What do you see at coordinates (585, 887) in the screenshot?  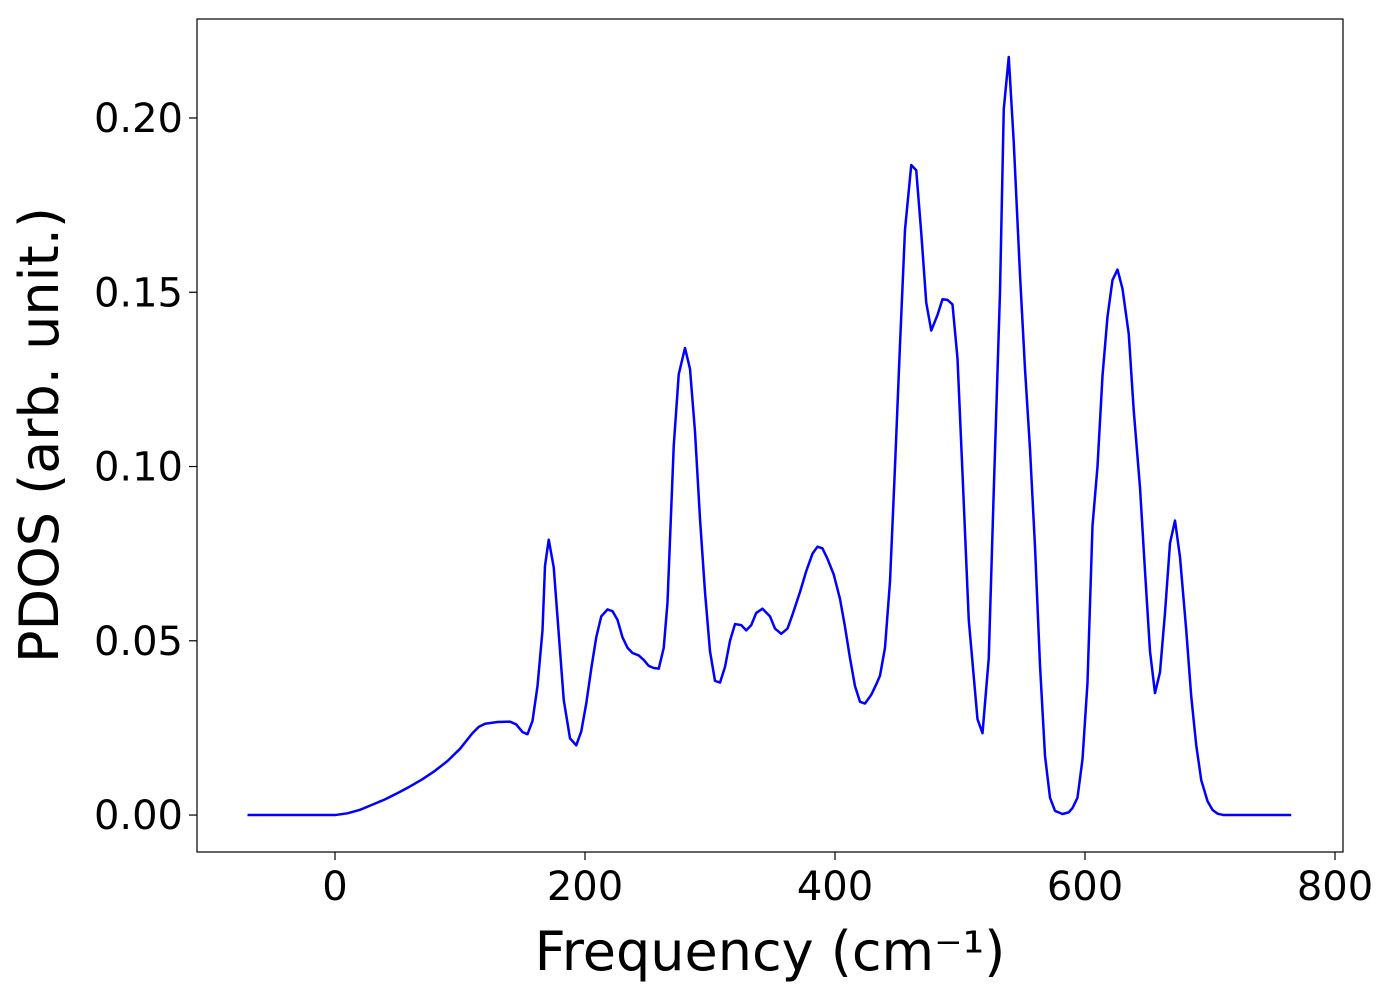 I see `x-tick-label: 200` at bounding box center [585, 887].